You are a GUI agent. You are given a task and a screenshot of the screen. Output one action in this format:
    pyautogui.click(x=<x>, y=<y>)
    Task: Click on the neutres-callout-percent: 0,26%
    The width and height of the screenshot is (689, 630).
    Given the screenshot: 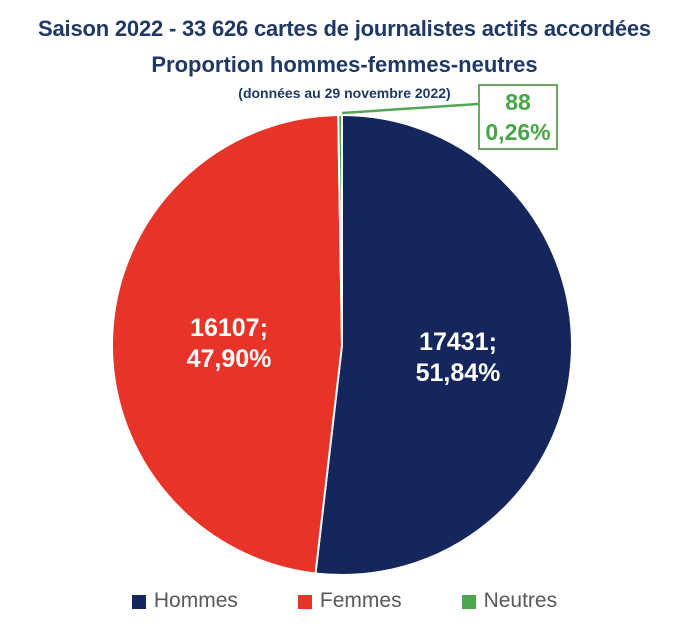 What is the action you would take?
    pyautogui.click(x=518, y=132)
    